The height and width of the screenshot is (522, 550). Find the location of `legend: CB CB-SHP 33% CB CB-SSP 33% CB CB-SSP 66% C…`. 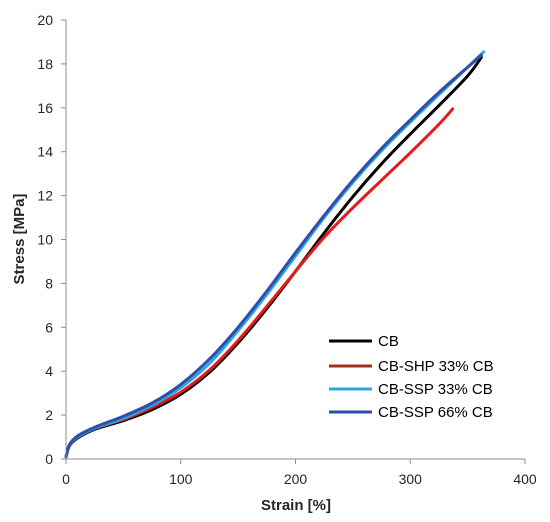

legend: CB CB-SHP 33% CB CB-SSP 33% CB CB-SSP 66% C… is located at coordinates (411, 377).